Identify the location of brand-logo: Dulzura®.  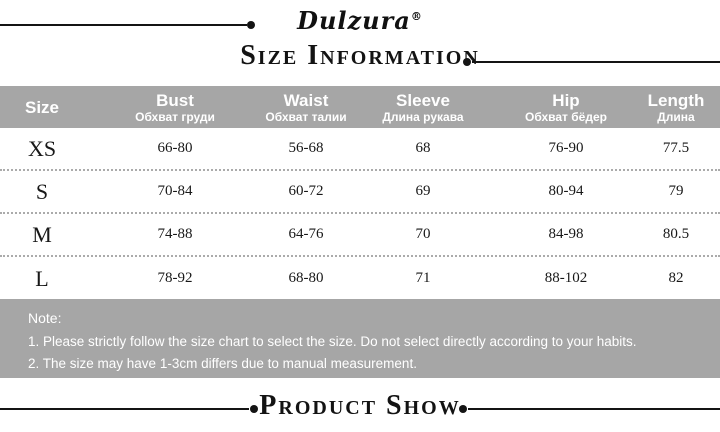
(360, 20).